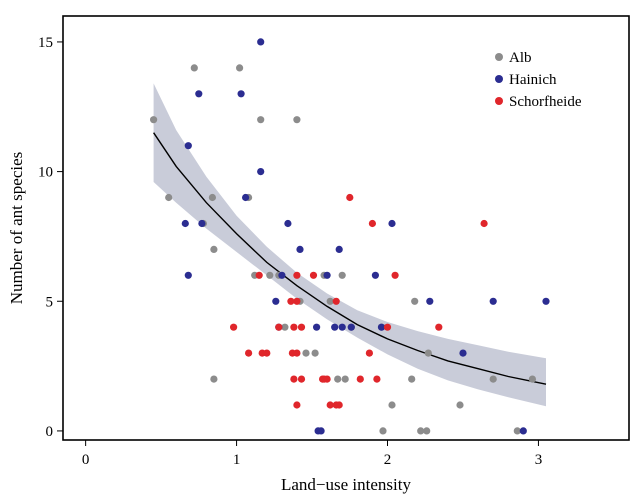 Image resolution: width=636 pixels, height=498 pixels. I want to click on legend: Alb Hainich Schorfheide, so click(538, 80).